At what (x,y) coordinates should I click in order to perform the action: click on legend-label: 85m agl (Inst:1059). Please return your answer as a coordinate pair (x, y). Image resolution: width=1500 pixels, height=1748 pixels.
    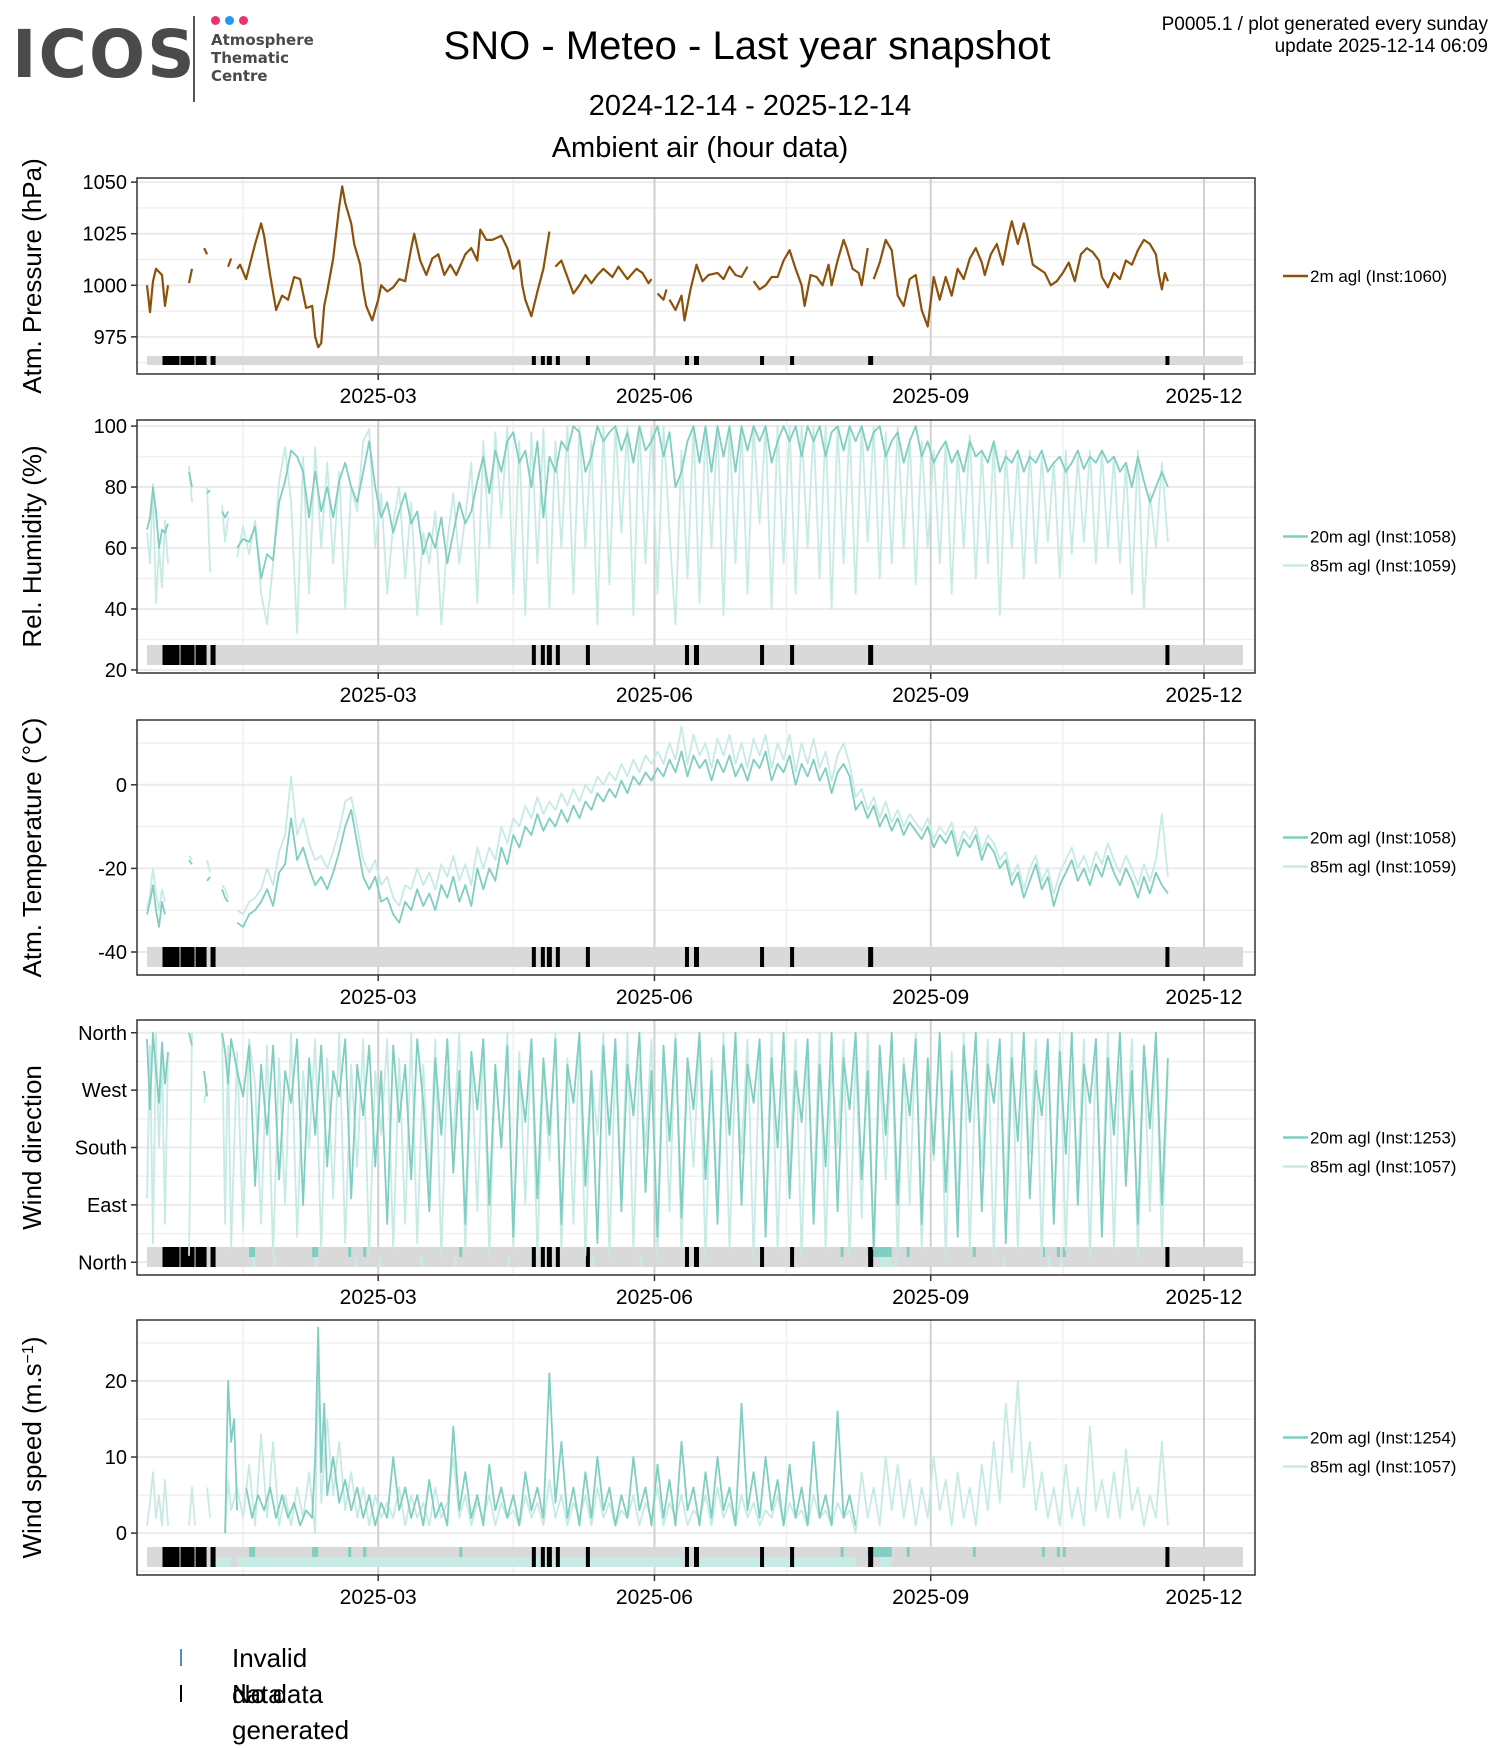
    Looking at the image, I should click on (1383, 566).